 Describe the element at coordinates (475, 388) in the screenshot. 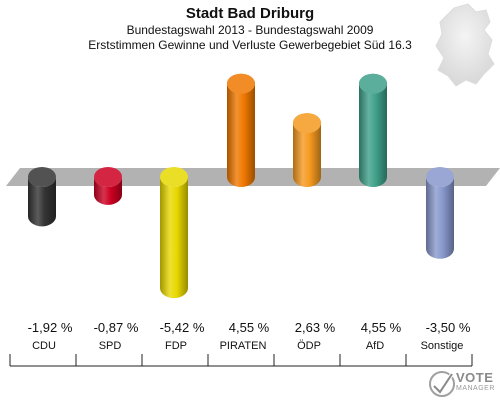

I see `logo-subtext: MANAGER` at that location.